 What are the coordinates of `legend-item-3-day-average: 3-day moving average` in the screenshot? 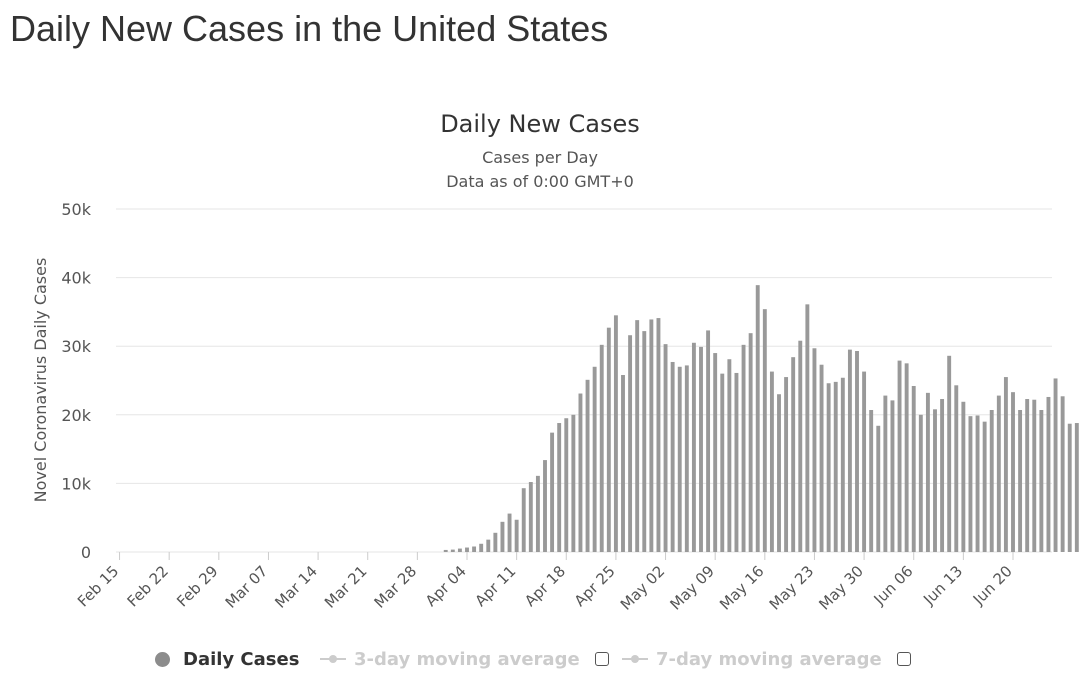 It's located at (450, 659).